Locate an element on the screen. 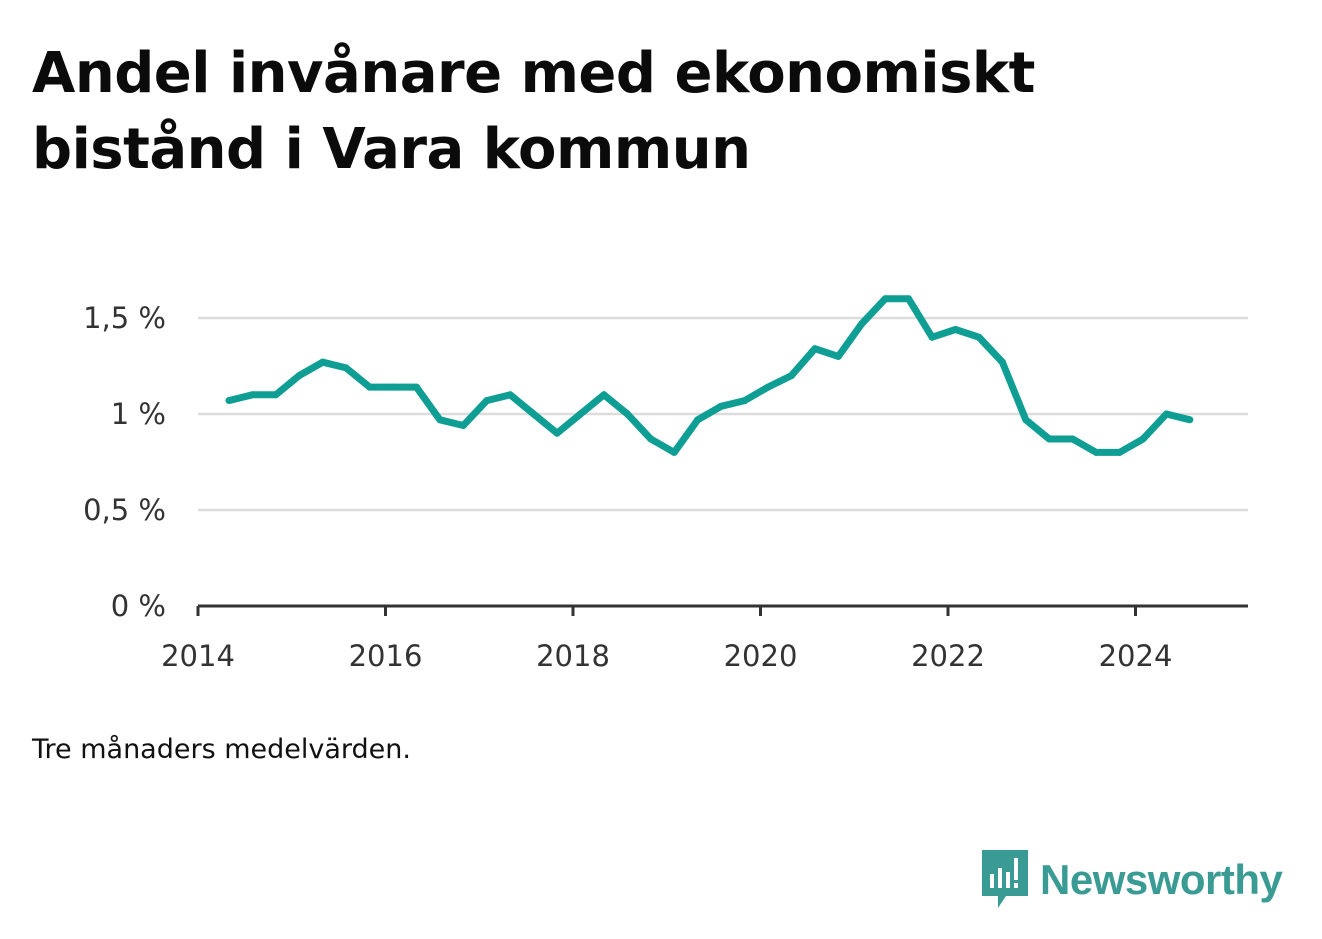  y-tick-label: 1 % is located at coordinates (138, 414).